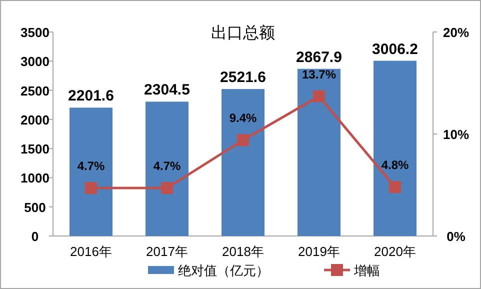 The height and width of the screenshot is (289, 481). What do you see at coordinates (395, 165) in the screenshot?
I see `data-label: 4.8%` at bounding box center [395, 165].